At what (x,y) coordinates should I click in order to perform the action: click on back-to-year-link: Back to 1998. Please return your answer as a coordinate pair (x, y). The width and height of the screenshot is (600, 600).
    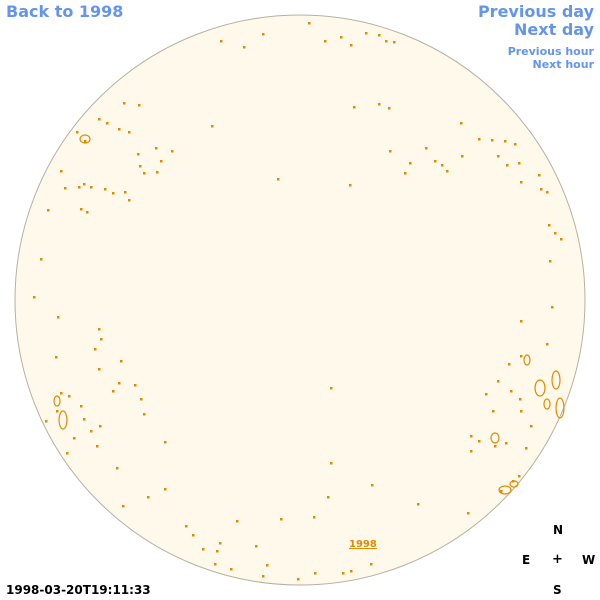
    Looking at the image, I should click on (65, 11).